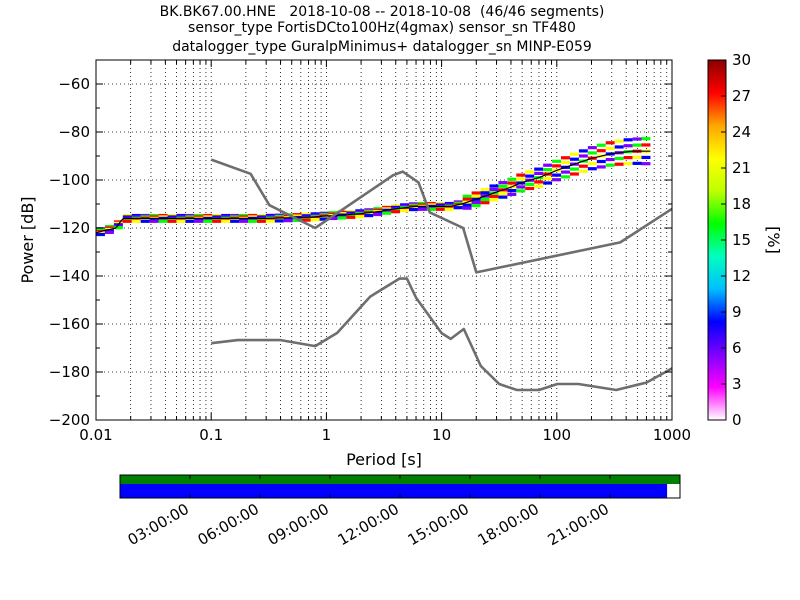 This screenshot has width=800, height=600. What do you see at coordinates (508, 524) in the screenshot?
I see `coverage-tick-label: 18:00:00` at bounding box center [508, 524].